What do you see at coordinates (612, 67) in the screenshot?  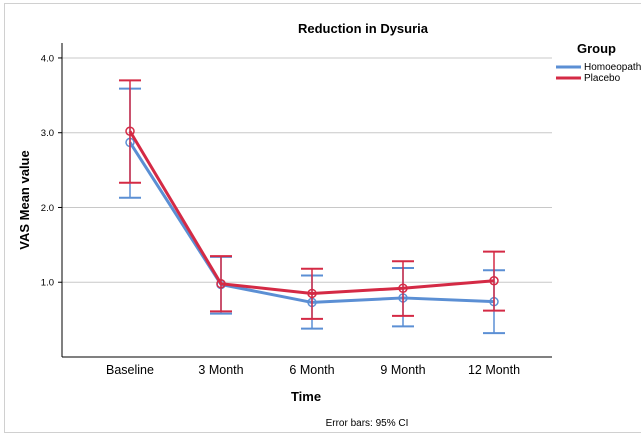 I see `legend-label: Homoeopathy` at bounding box center [612, 67].